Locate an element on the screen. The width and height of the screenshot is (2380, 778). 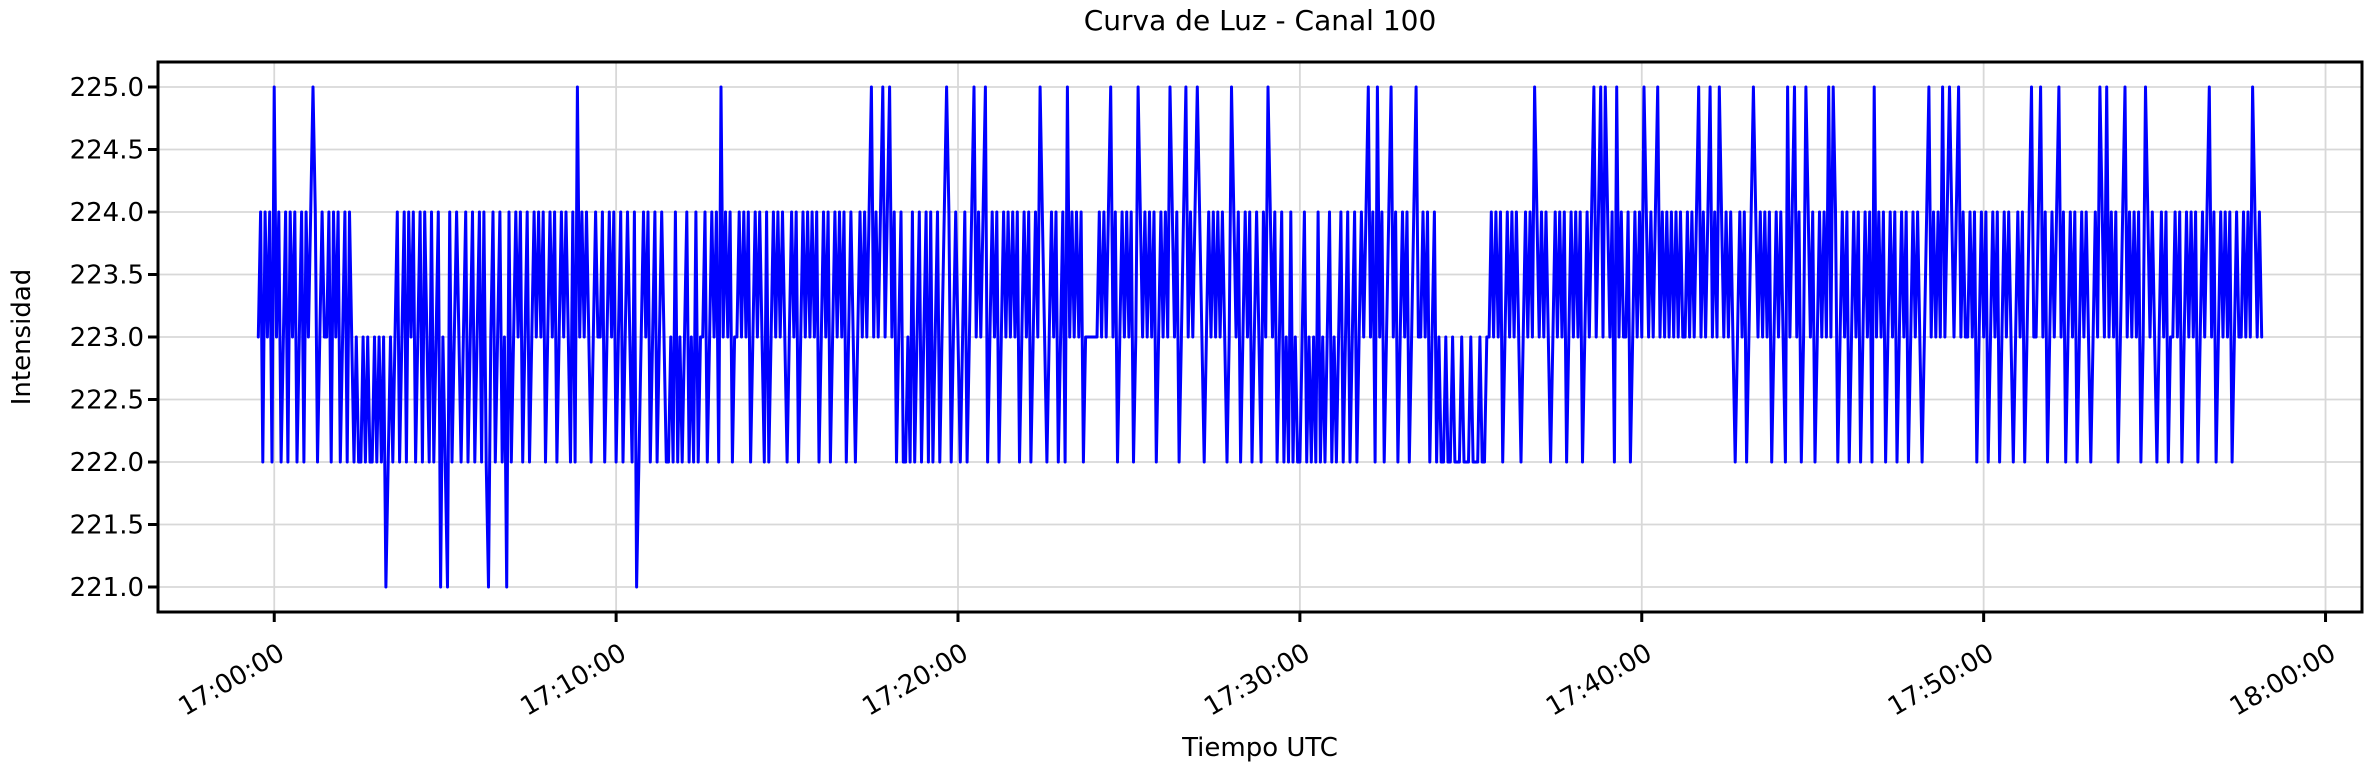
y-tick-label: 225.0 is located at coordinates (107, 88).